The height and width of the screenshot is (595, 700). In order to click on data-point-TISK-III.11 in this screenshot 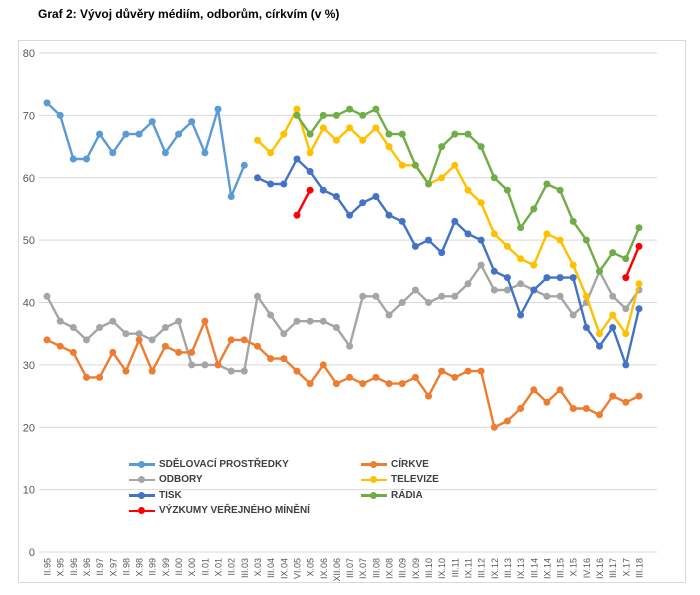, I will do `click(455, 221)`.